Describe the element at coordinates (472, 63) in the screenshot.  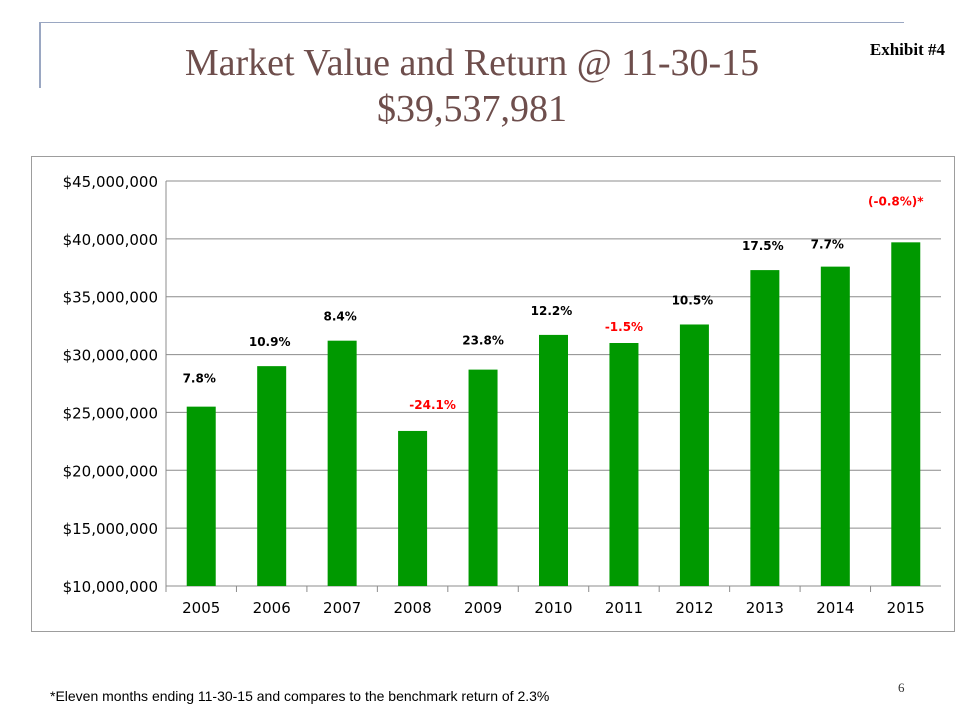
I see `title-line-1: Market Value and Return @ 11-30-15` at that location.